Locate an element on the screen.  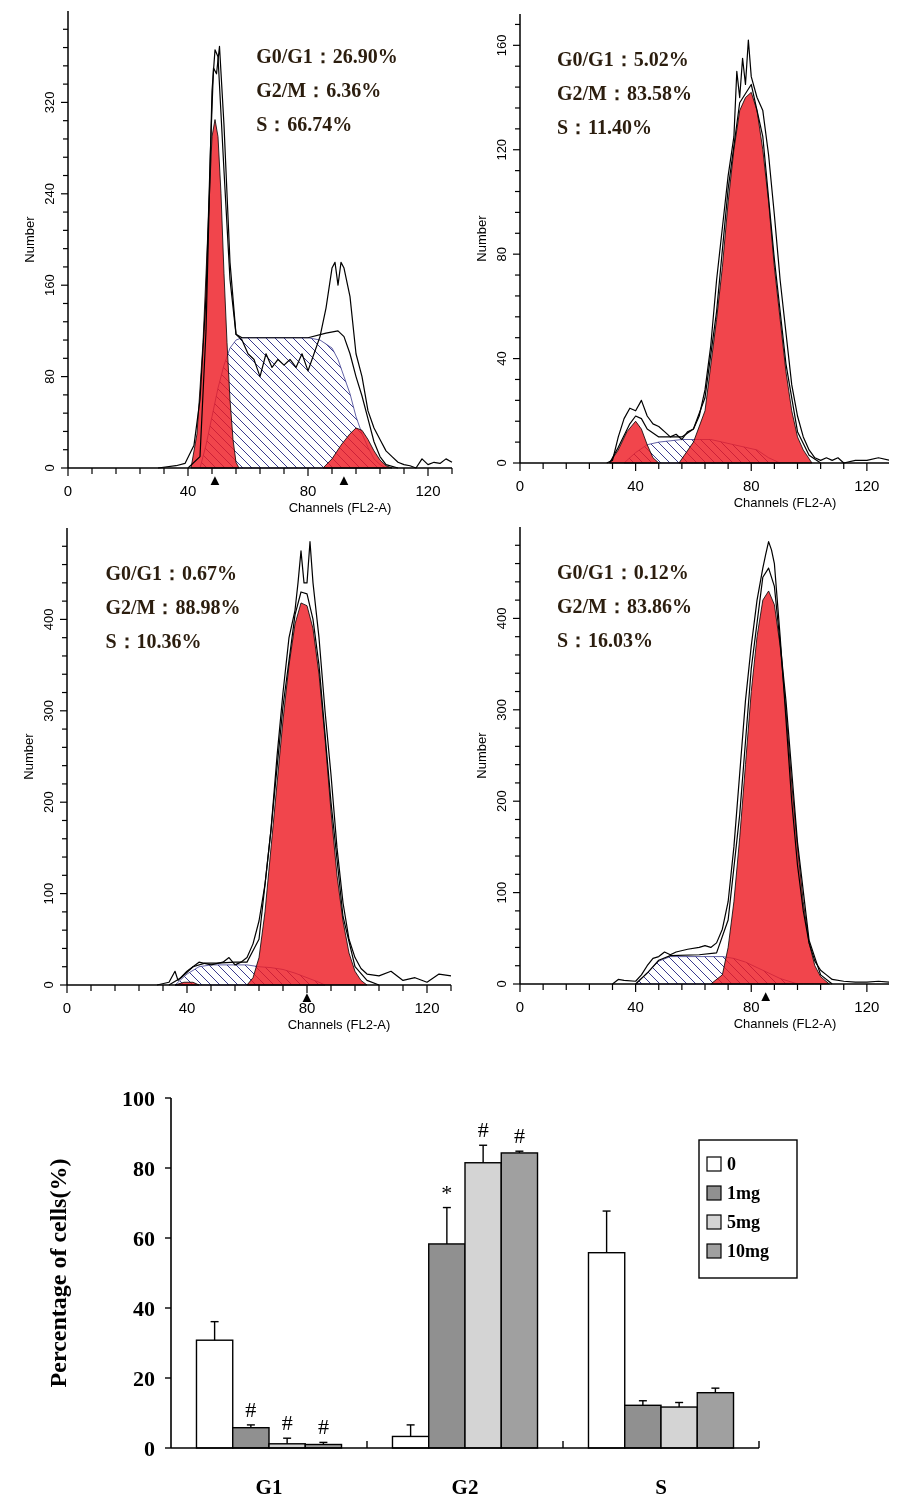
y-tick-label: 120 is located at coordinates (501, 149).